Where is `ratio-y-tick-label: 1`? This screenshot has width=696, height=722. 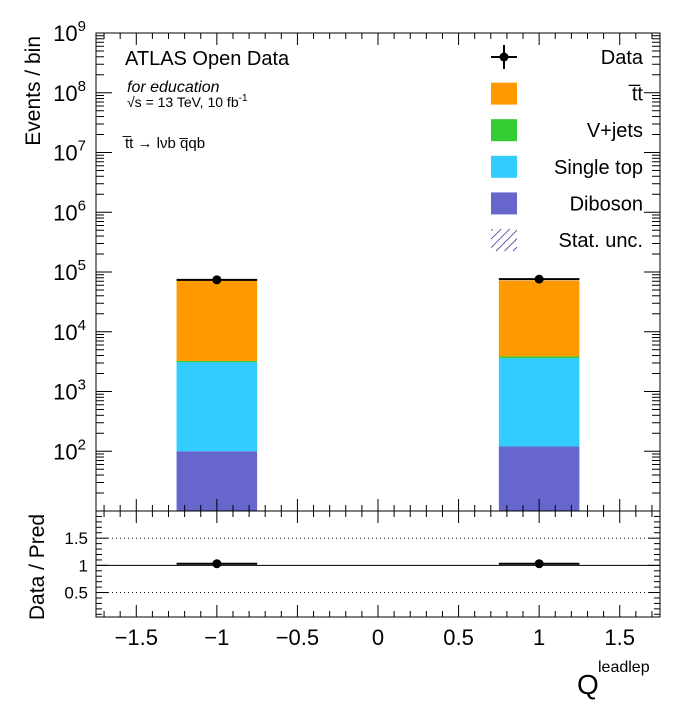 ratio-y-tick-label: 1 is located at coordinates (83, 565).